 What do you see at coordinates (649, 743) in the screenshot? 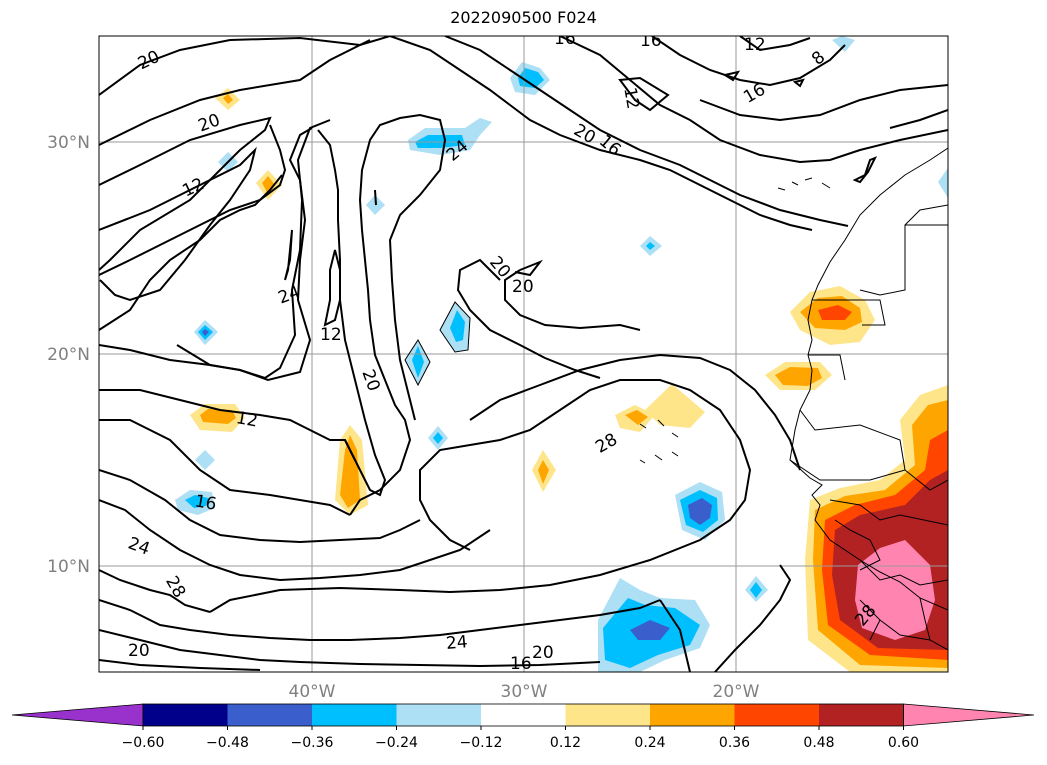
I see `colorbar-tick-label: 0.24` at bounding box center [649, 743].